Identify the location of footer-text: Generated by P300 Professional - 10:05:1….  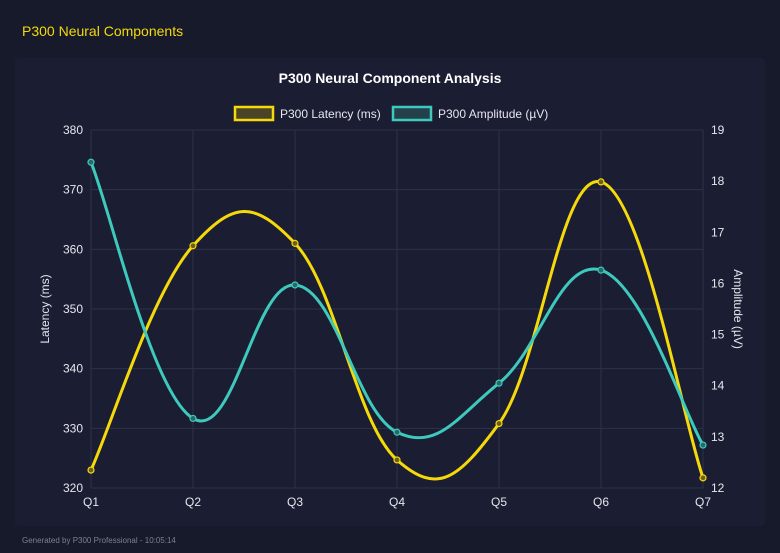
(99, 540).